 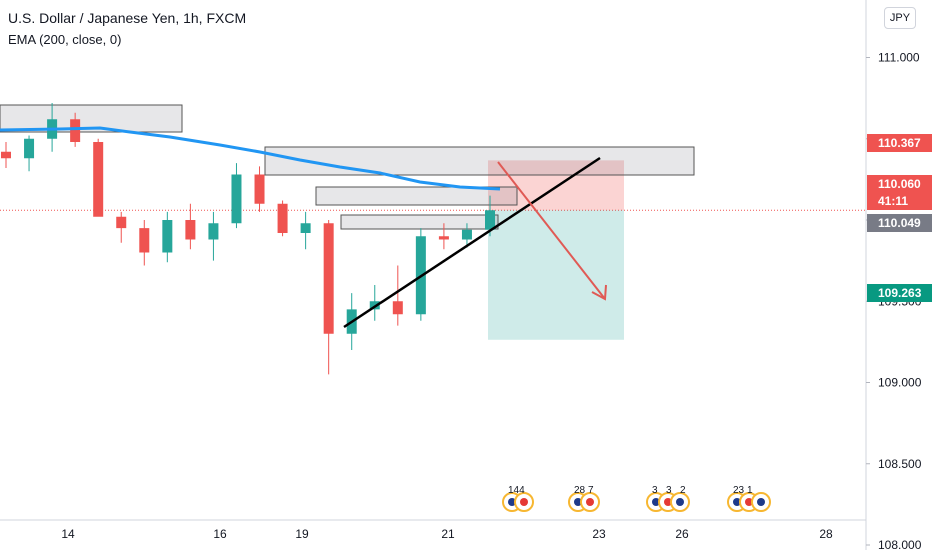 I want to click on take-profit-label-bg, so click(x=899, y=293).